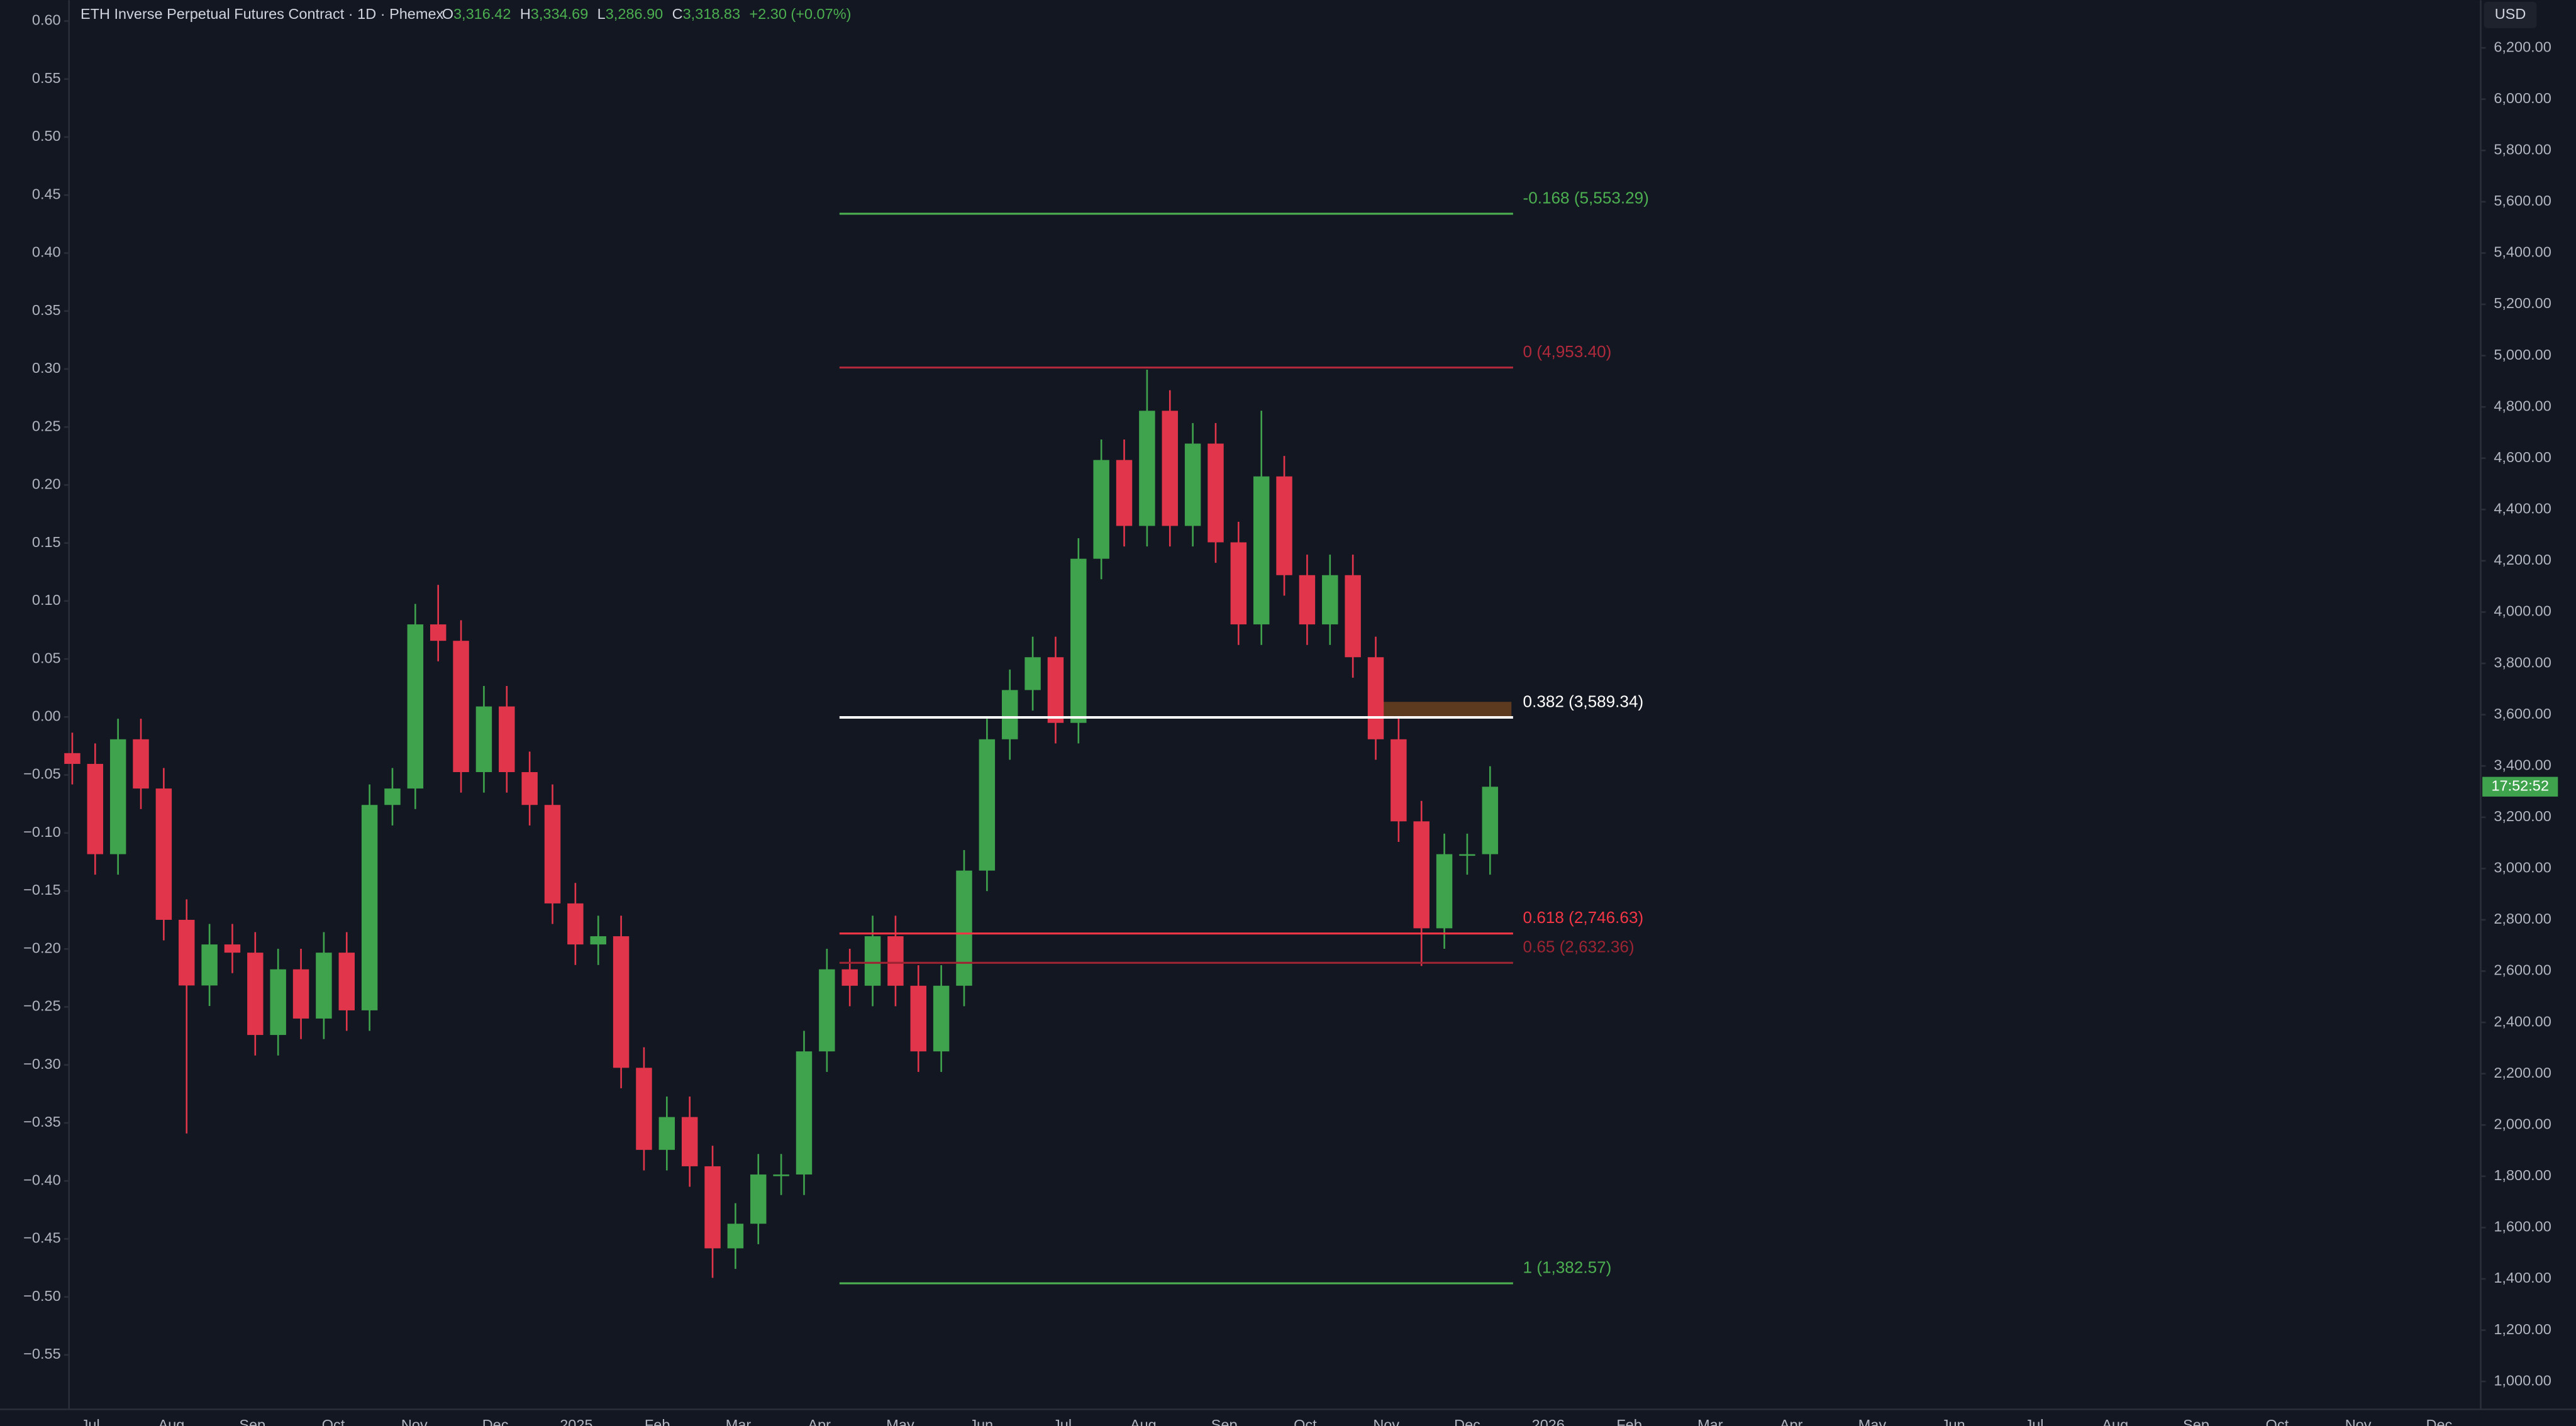 Image resolution: width=2576 pixels, height=1426 pixels. What do you see at coordinates (46, 716) in the screenshot?
I see `y2-tick-label: 0.00` at bounding box center [46, 716].